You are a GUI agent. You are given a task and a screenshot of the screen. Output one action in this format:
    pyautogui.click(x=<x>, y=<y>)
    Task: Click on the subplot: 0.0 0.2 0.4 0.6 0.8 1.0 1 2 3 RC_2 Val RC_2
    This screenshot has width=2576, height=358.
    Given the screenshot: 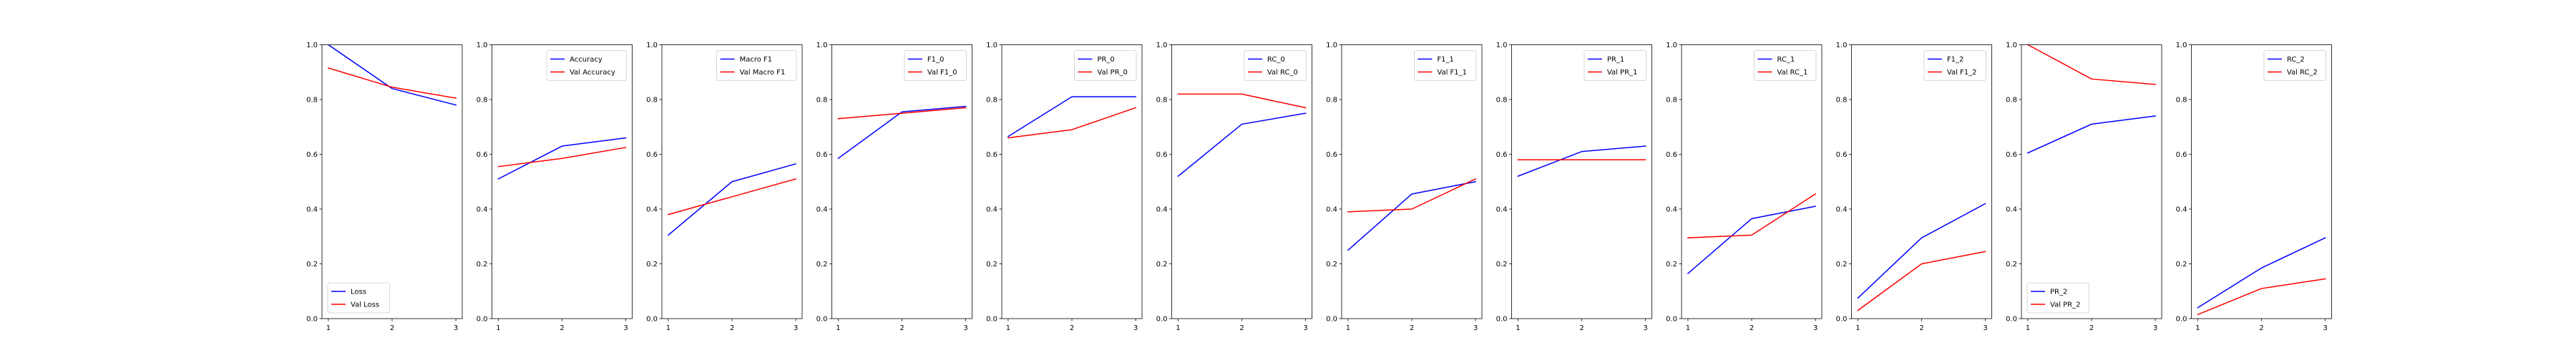 What is the action you would take?
    pyautogui.click(x=2254, y=187)
    